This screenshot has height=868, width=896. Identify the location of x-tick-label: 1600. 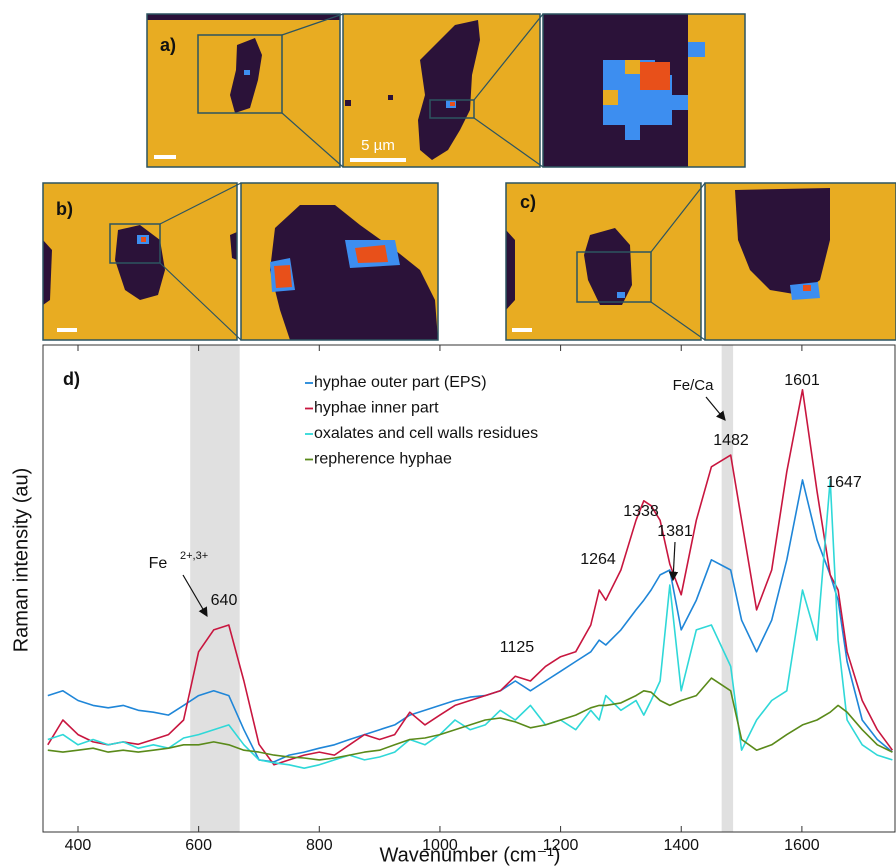
(802, 845).